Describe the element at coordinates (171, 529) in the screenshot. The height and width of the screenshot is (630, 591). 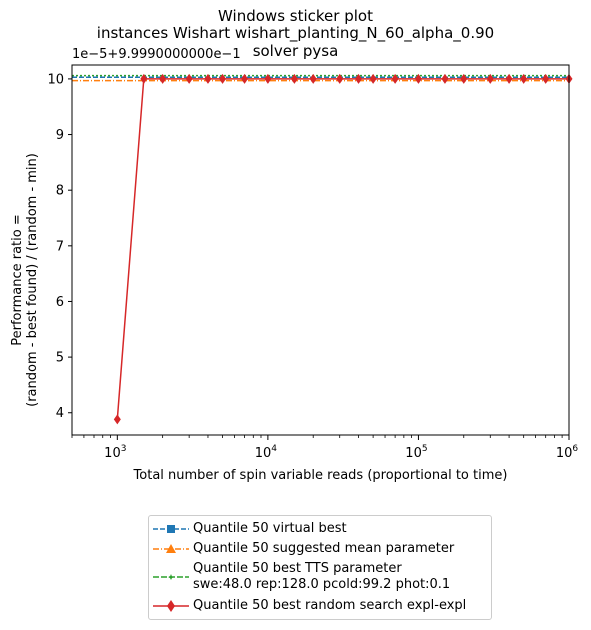
I see `legend-marker-square` at that location.